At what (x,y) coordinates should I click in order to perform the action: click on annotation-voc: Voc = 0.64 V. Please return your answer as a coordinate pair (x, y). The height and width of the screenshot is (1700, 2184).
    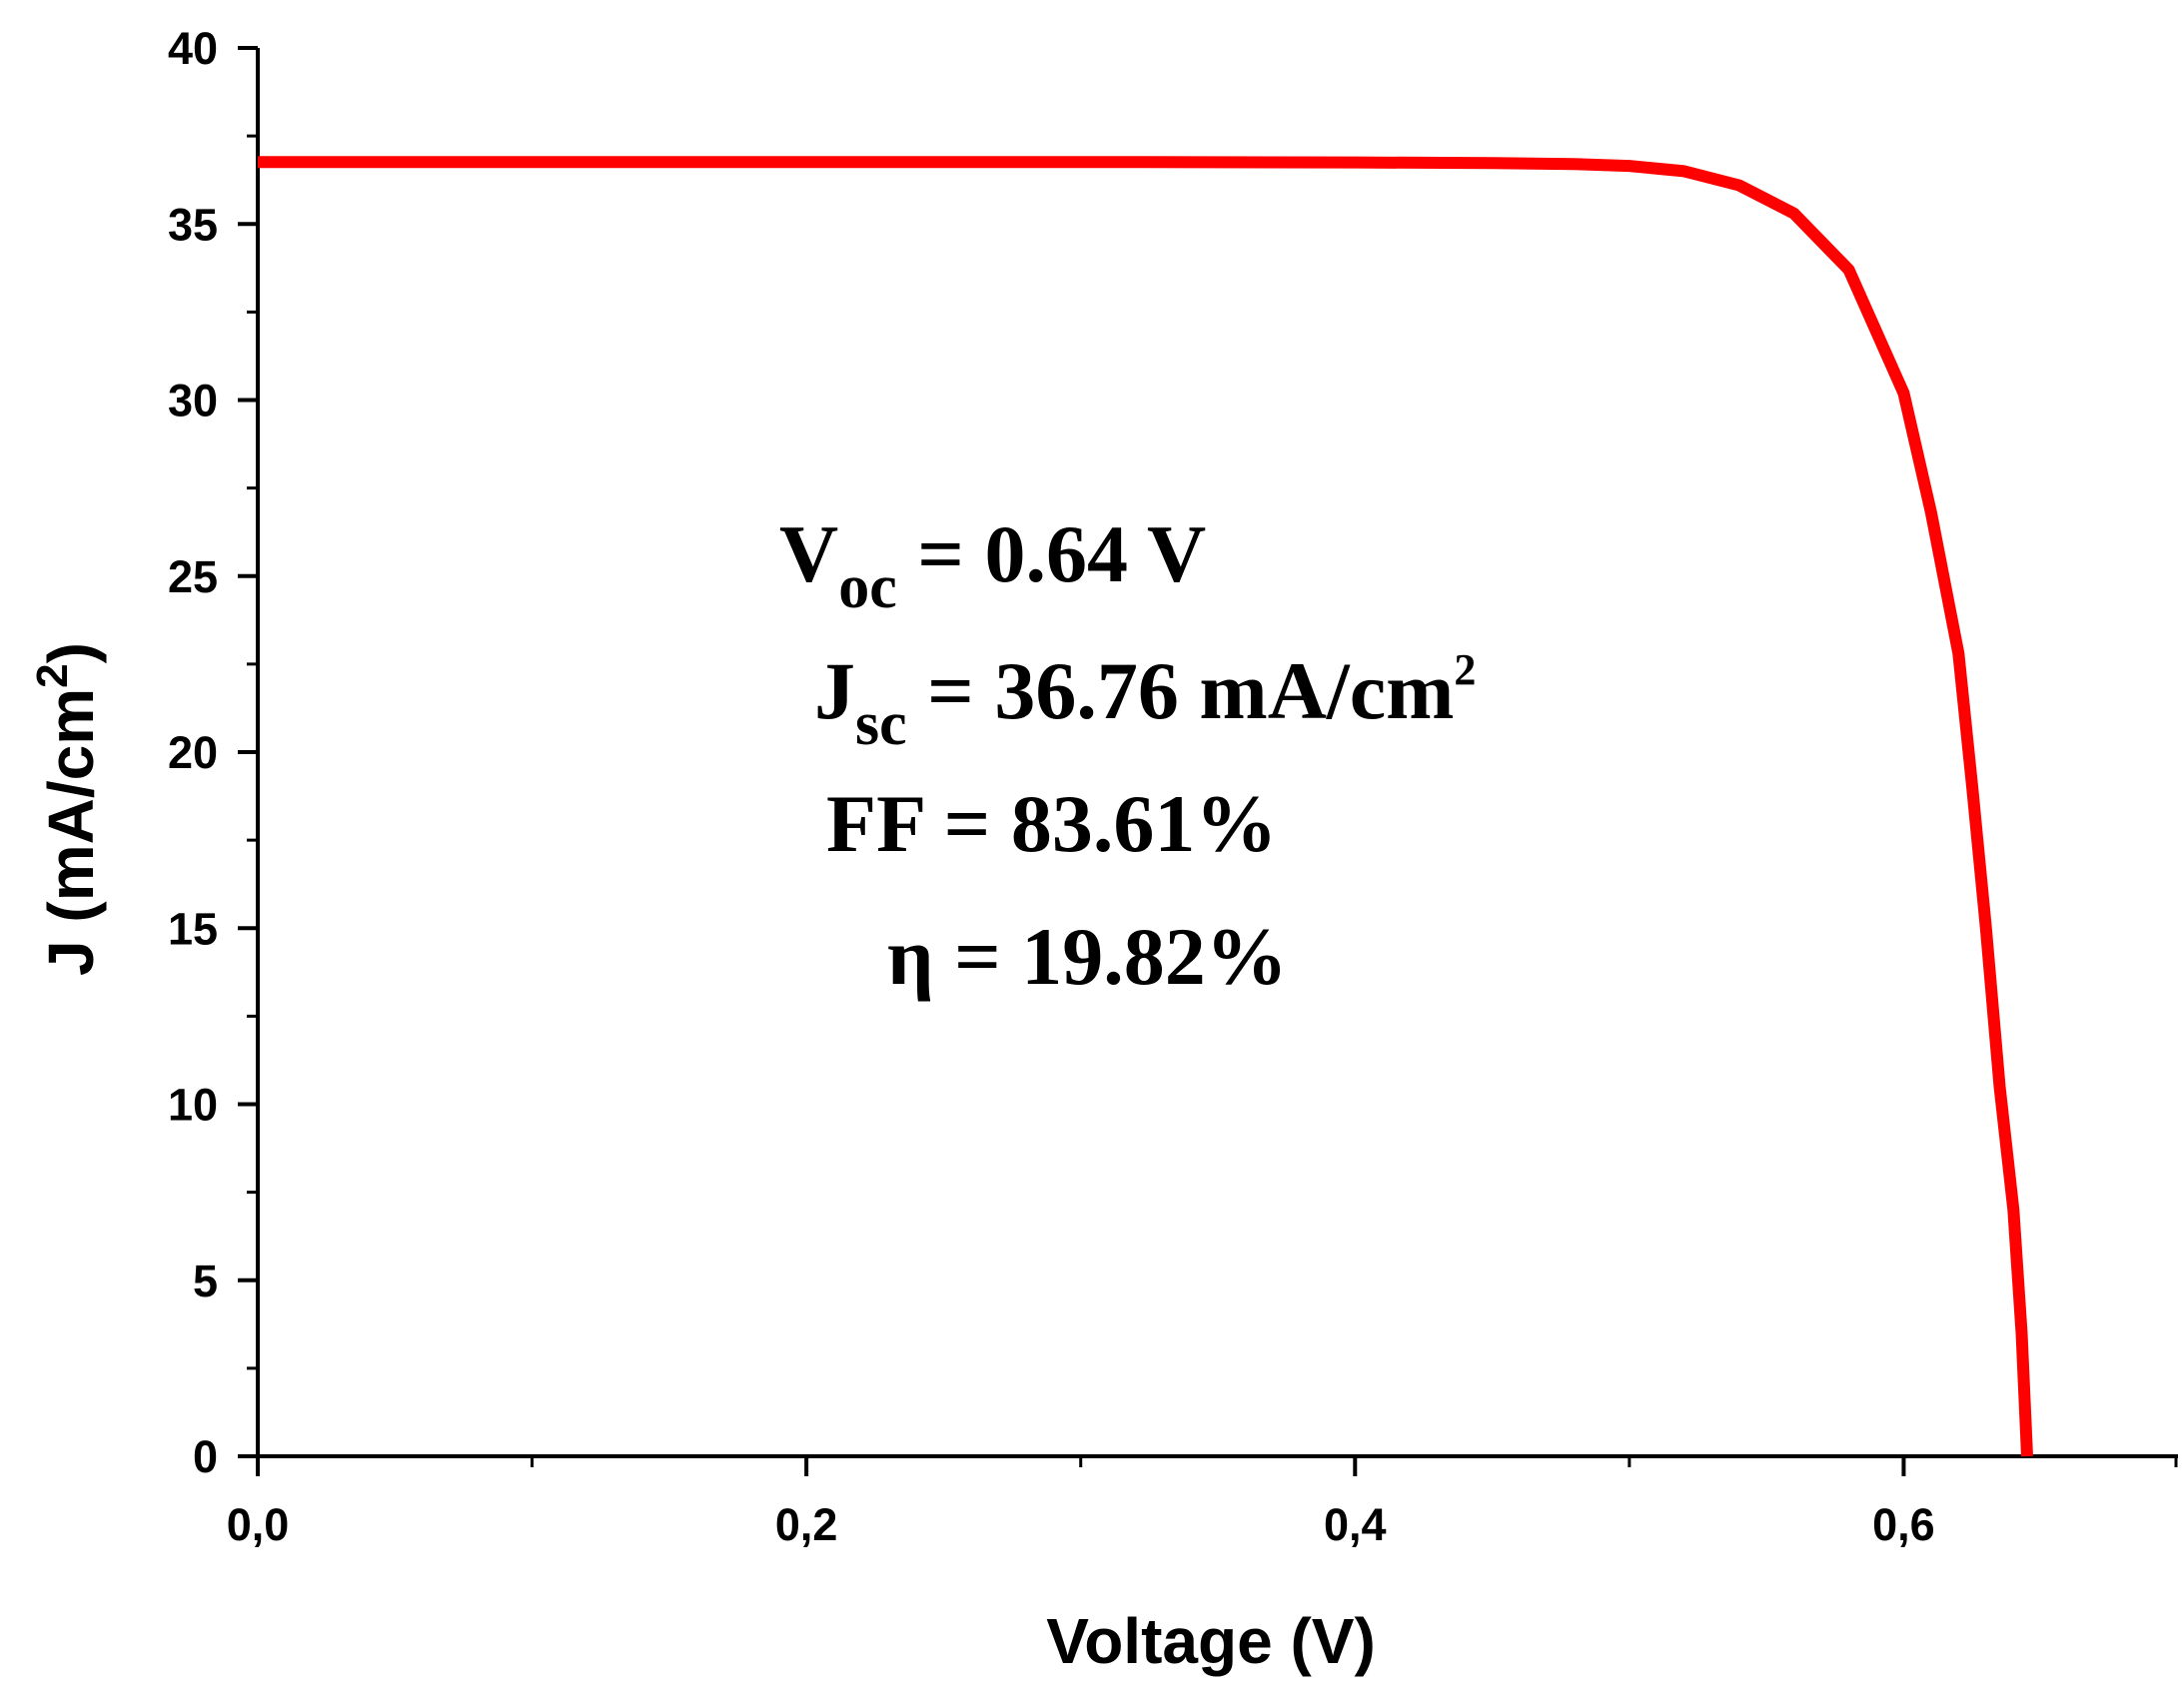
    Looking at the image, I should click on (992, 565).